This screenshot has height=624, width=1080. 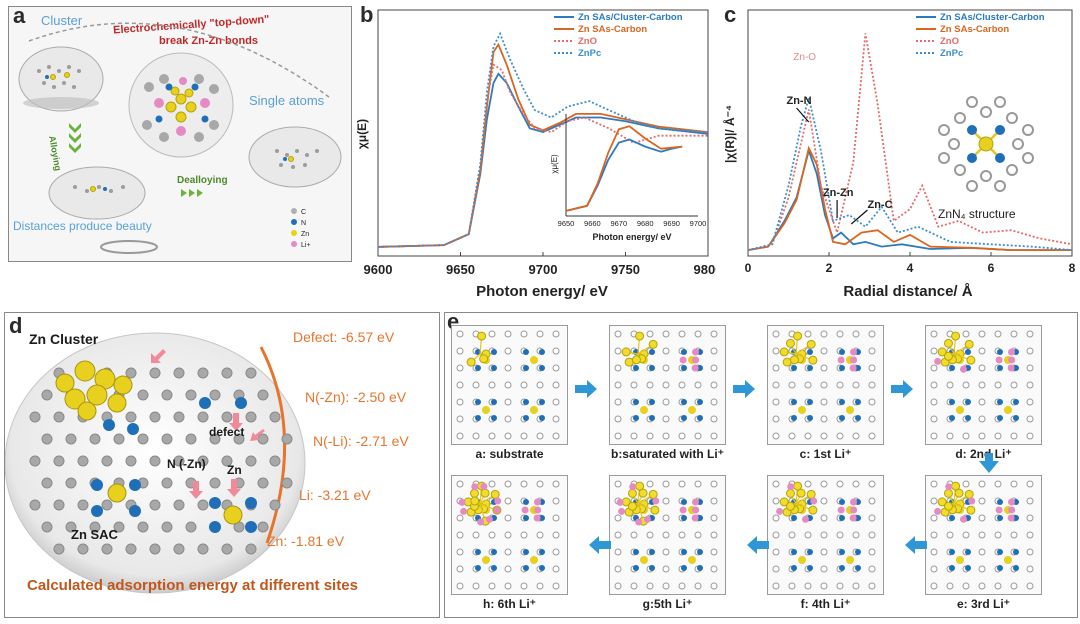 What do you see at coordinates (566, 223) in the screenshot?
I see `inset-xtick-label: 9650` at bounding box center [566, 223].